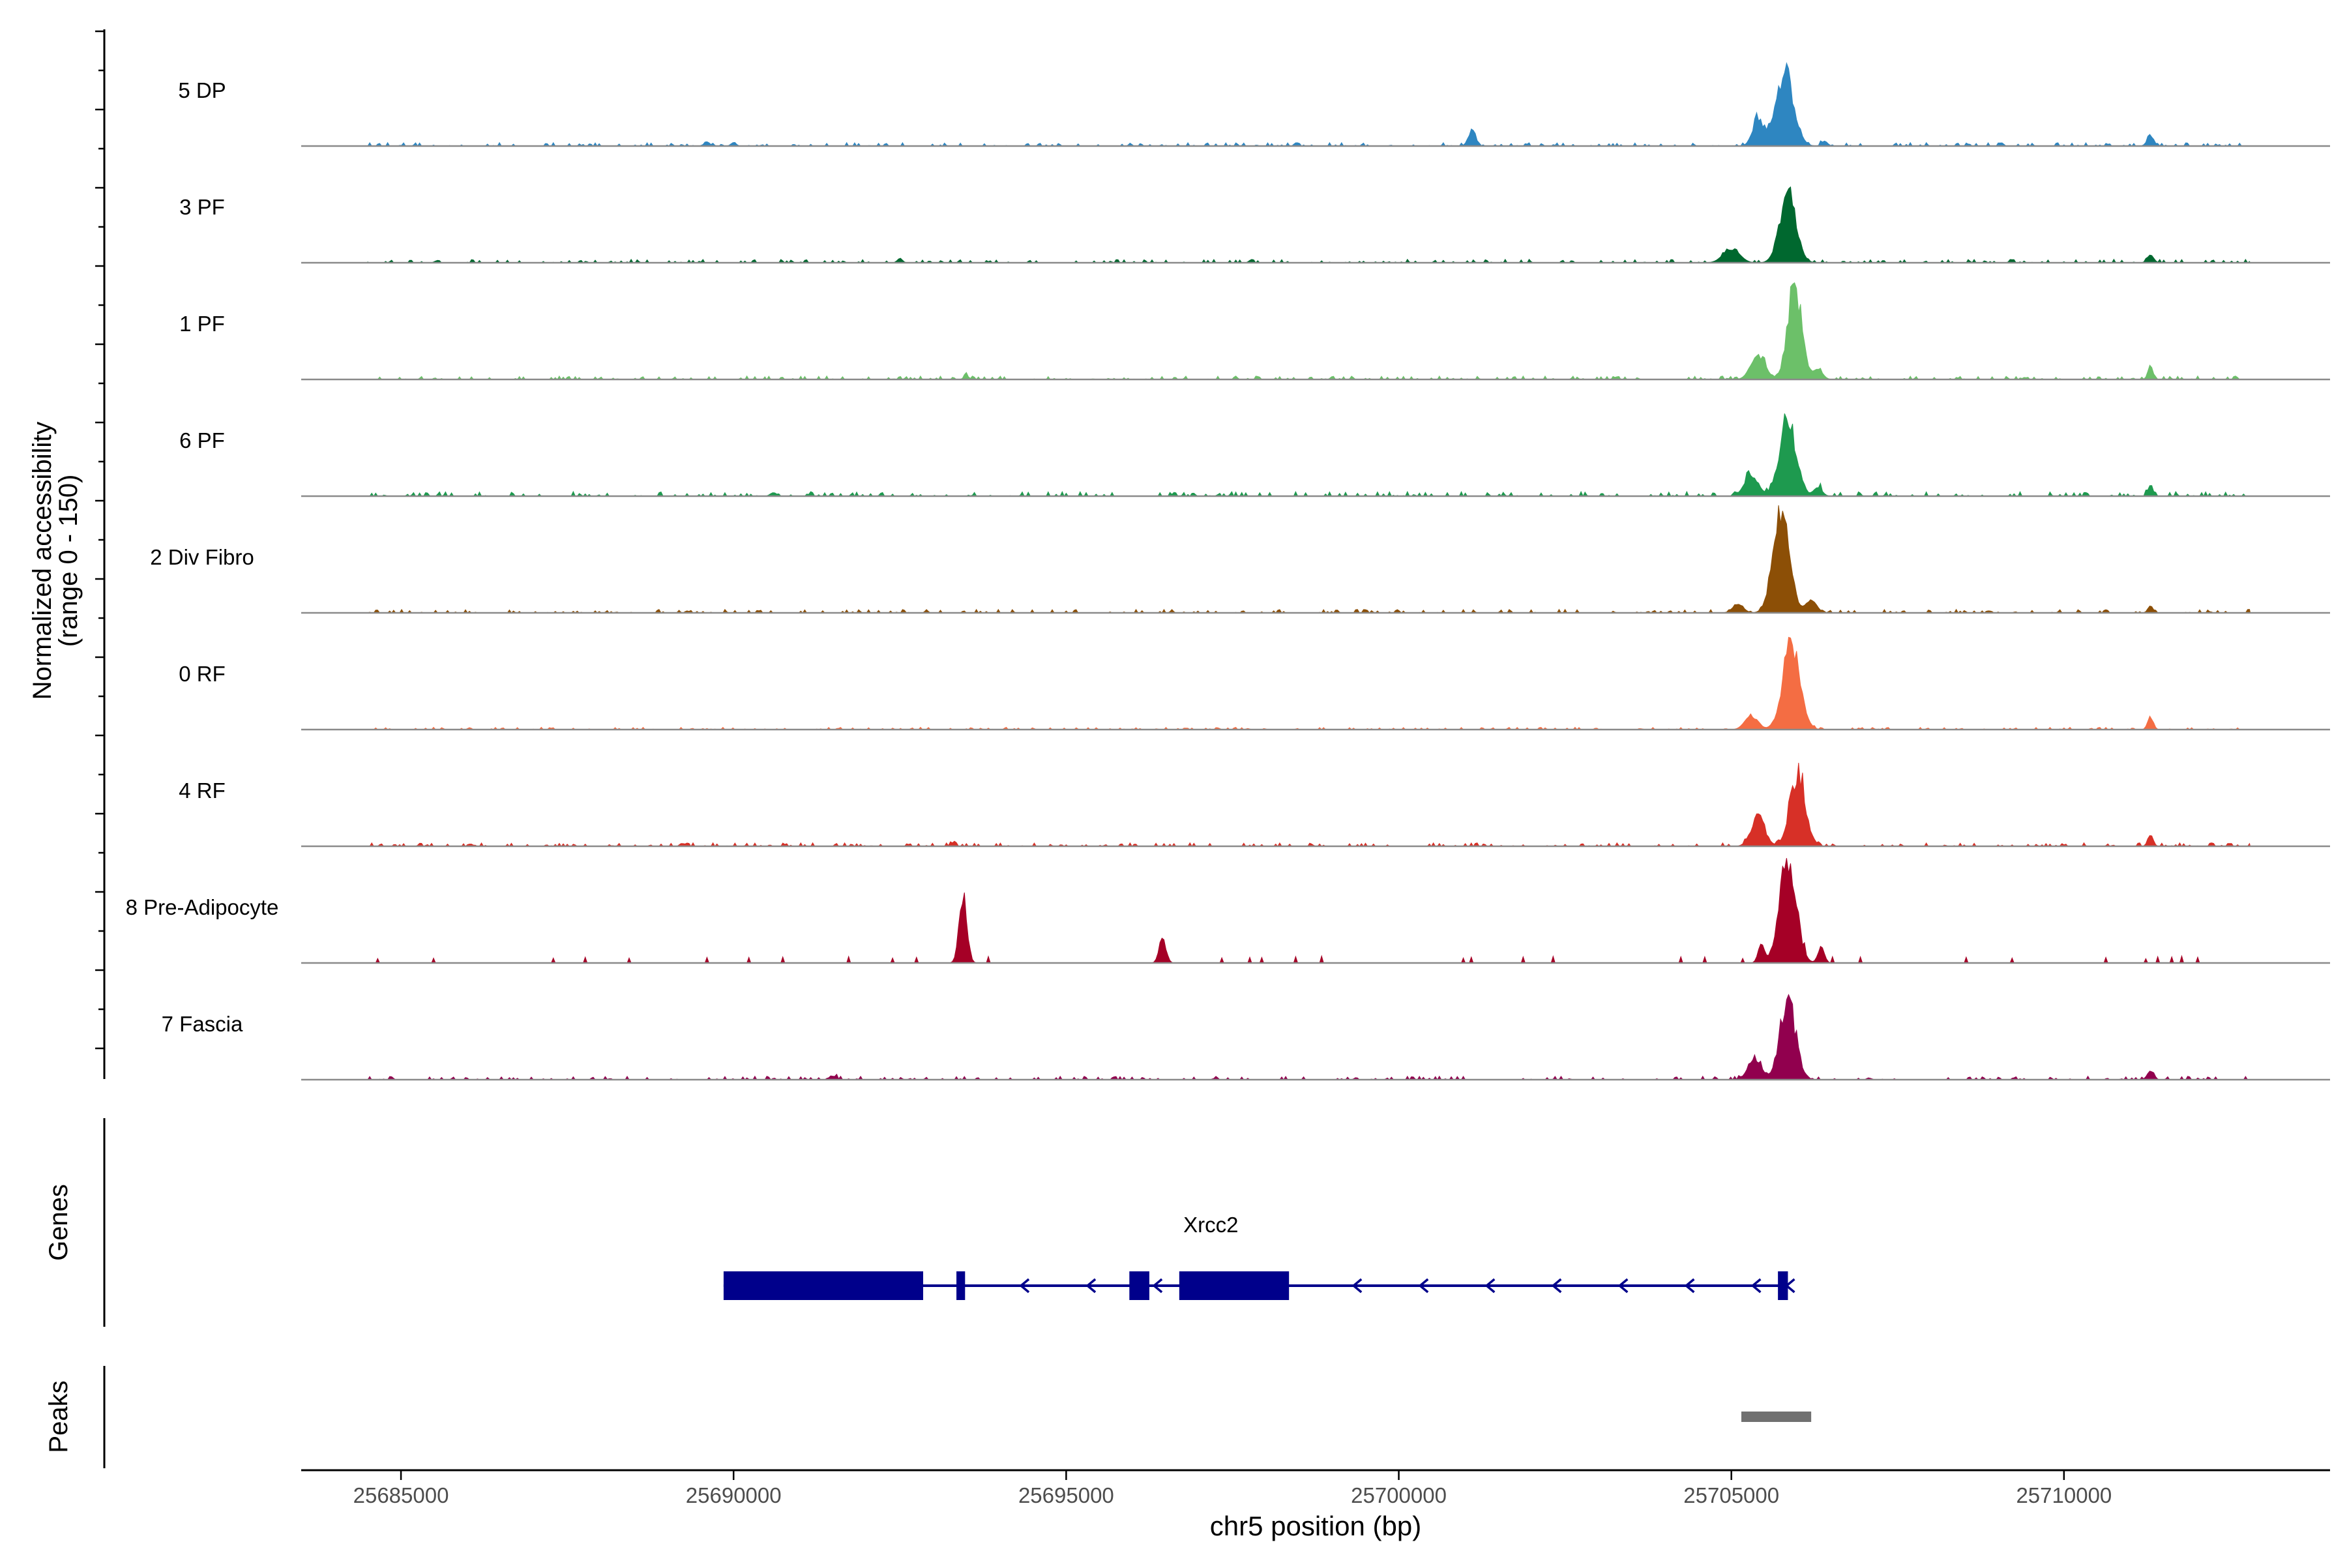 The width and height of the screenshot is (2347, 1568). What do you see at coordinates (202, 907) in the screenshot?
I see `track-label: 8 Pre-Adipocyte` at bounding box center [202, 907].